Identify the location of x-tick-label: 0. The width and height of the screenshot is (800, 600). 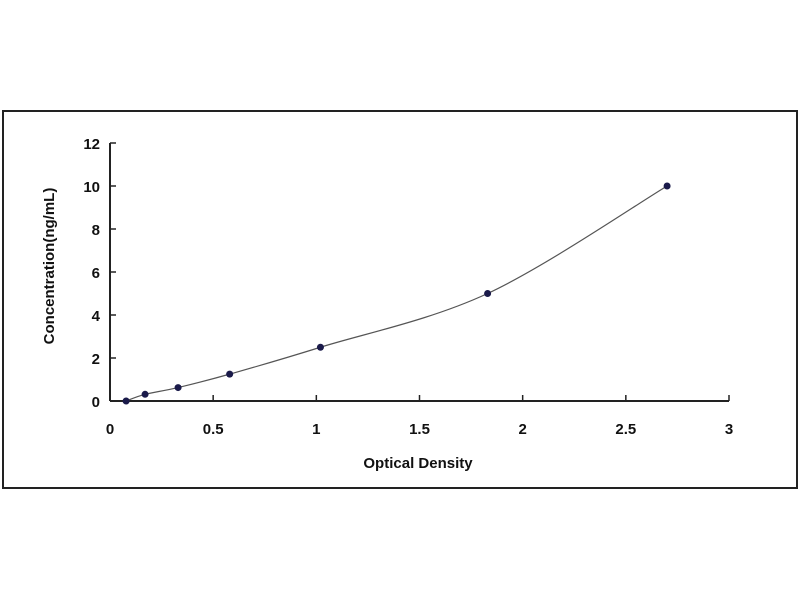
(110, 429).